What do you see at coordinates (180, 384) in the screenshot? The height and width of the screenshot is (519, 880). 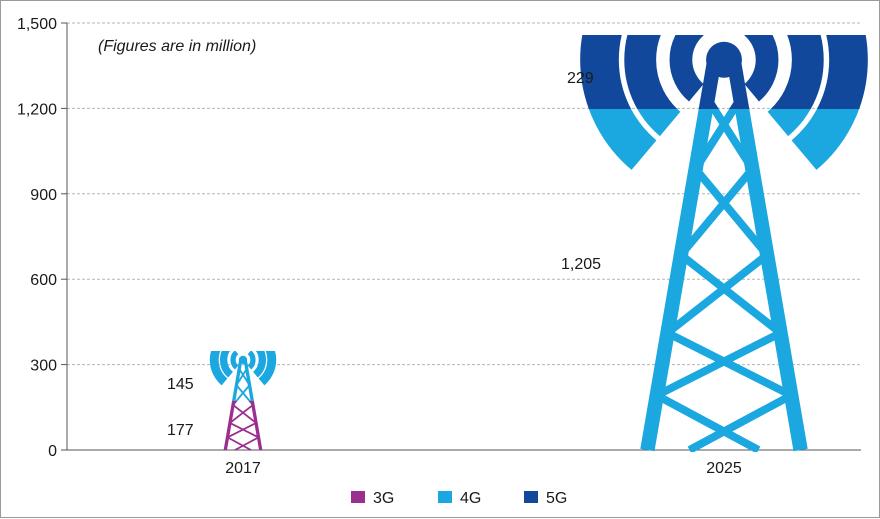 I see `data-label: 145` at bounding box center [180, 384].